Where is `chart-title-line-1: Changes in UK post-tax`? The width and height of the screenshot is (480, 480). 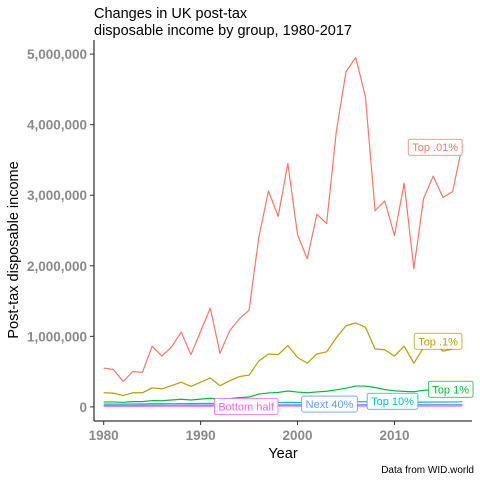 chart-title-line-1: Changes in UK post-tax is located at coordinates (171, 14).